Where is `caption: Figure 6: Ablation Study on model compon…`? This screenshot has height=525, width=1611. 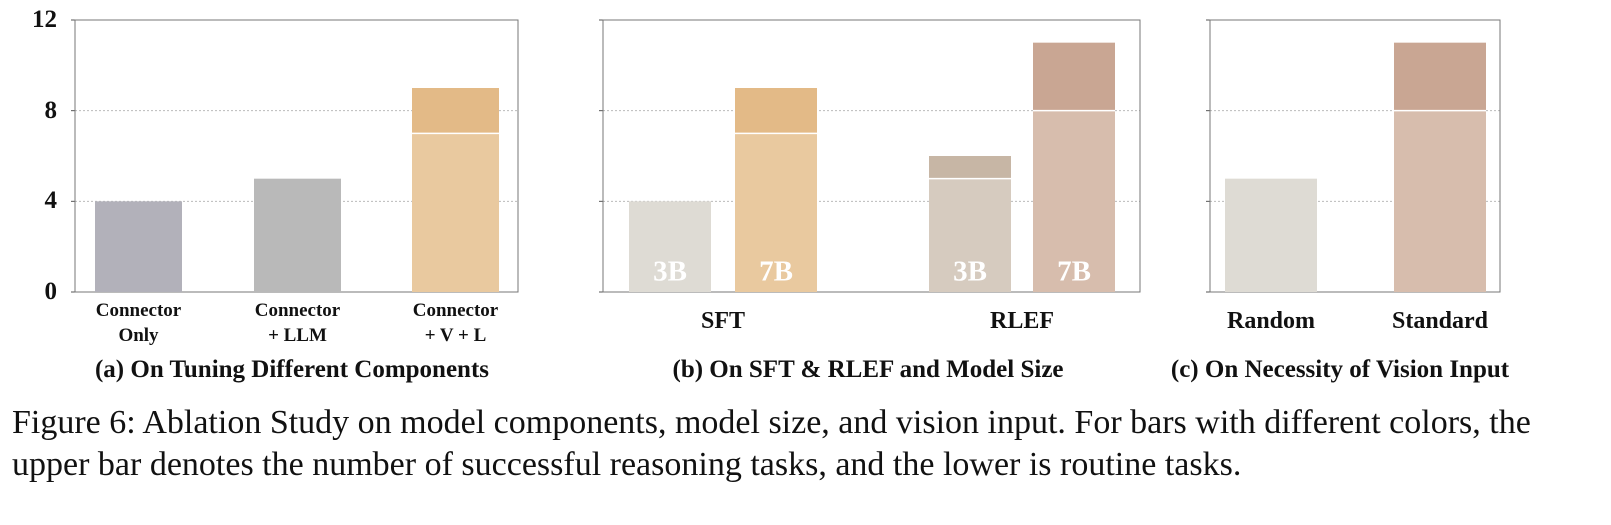
caption: Figure 6: Ablation Study on model compon… is located at coordinates (771, 443).